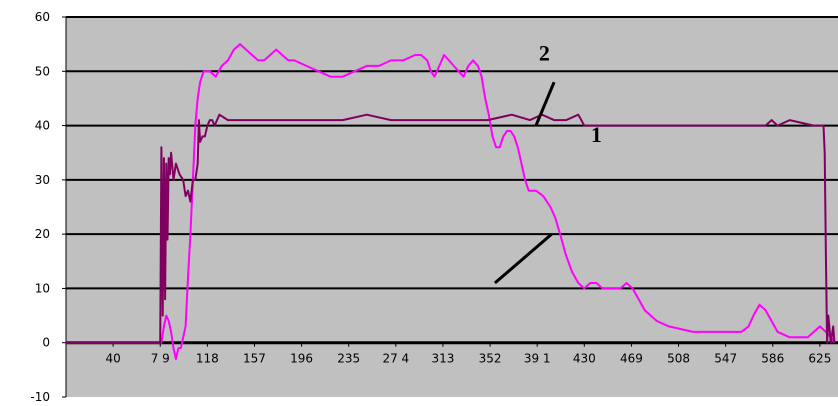 This screenshot has width=838, height=406. I want to click on y-tick-label: 20, so click(42, 234).